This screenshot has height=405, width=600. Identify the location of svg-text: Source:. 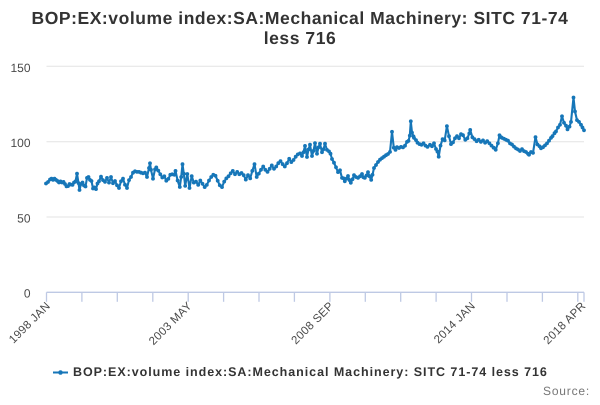
(566, 391).